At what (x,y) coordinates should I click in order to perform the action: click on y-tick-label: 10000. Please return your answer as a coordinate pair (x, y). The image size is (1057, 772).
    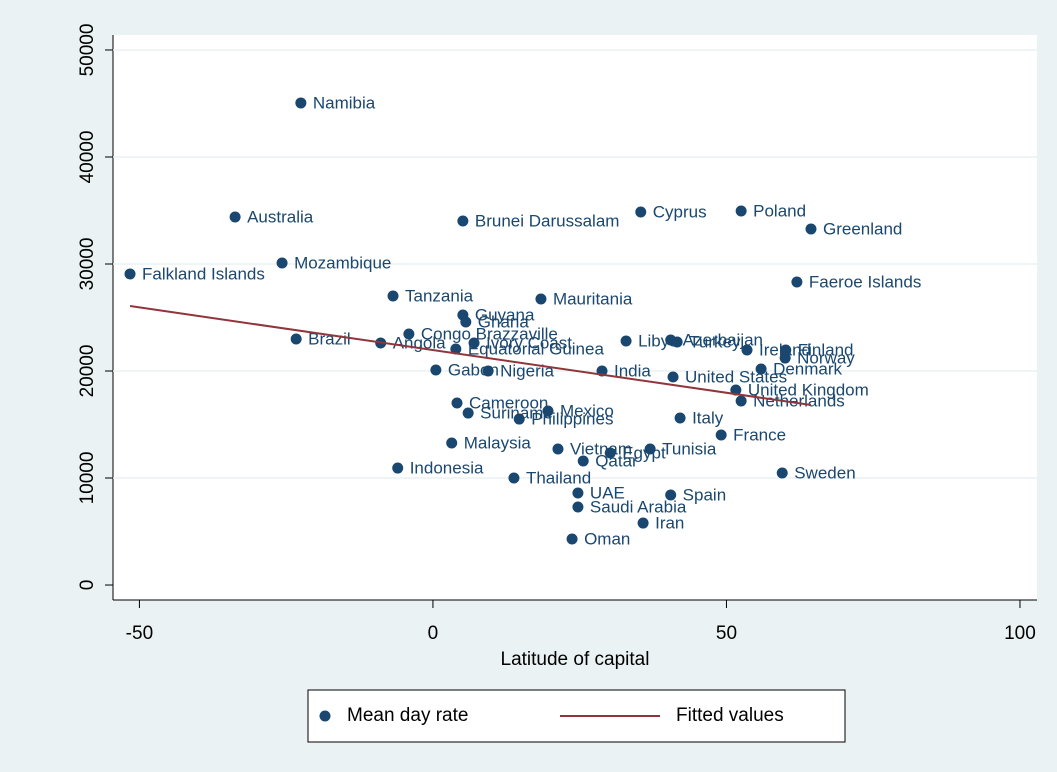
    Looking at the image, I should click on (87, 478).